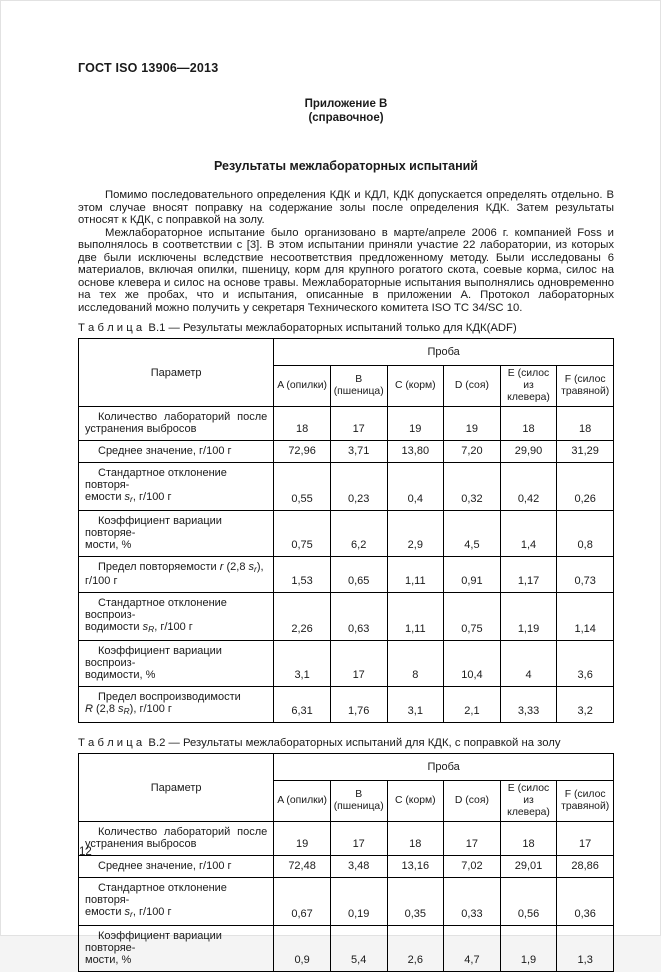  I want to click on value-cell: 0,9, so click(302, 948).